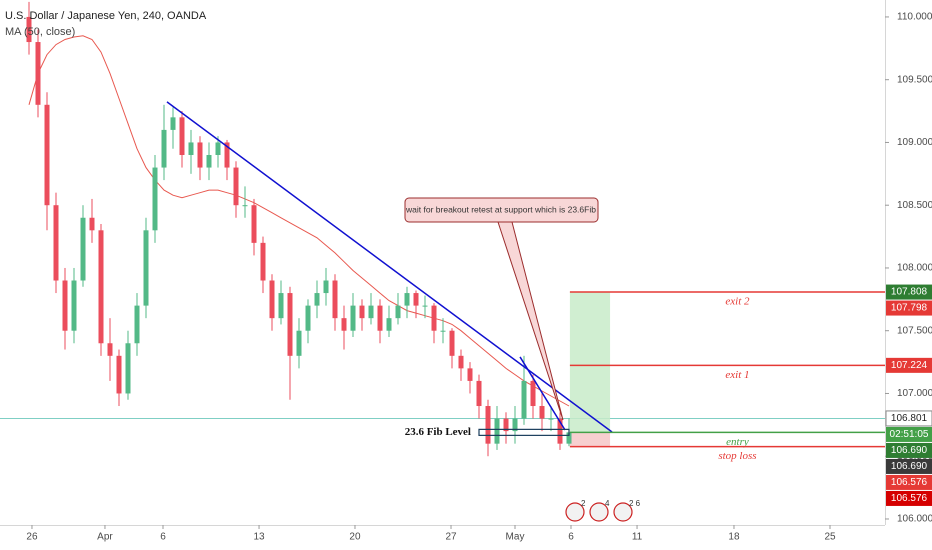  I want to click on price-label: 106.690, so click(909, 450).